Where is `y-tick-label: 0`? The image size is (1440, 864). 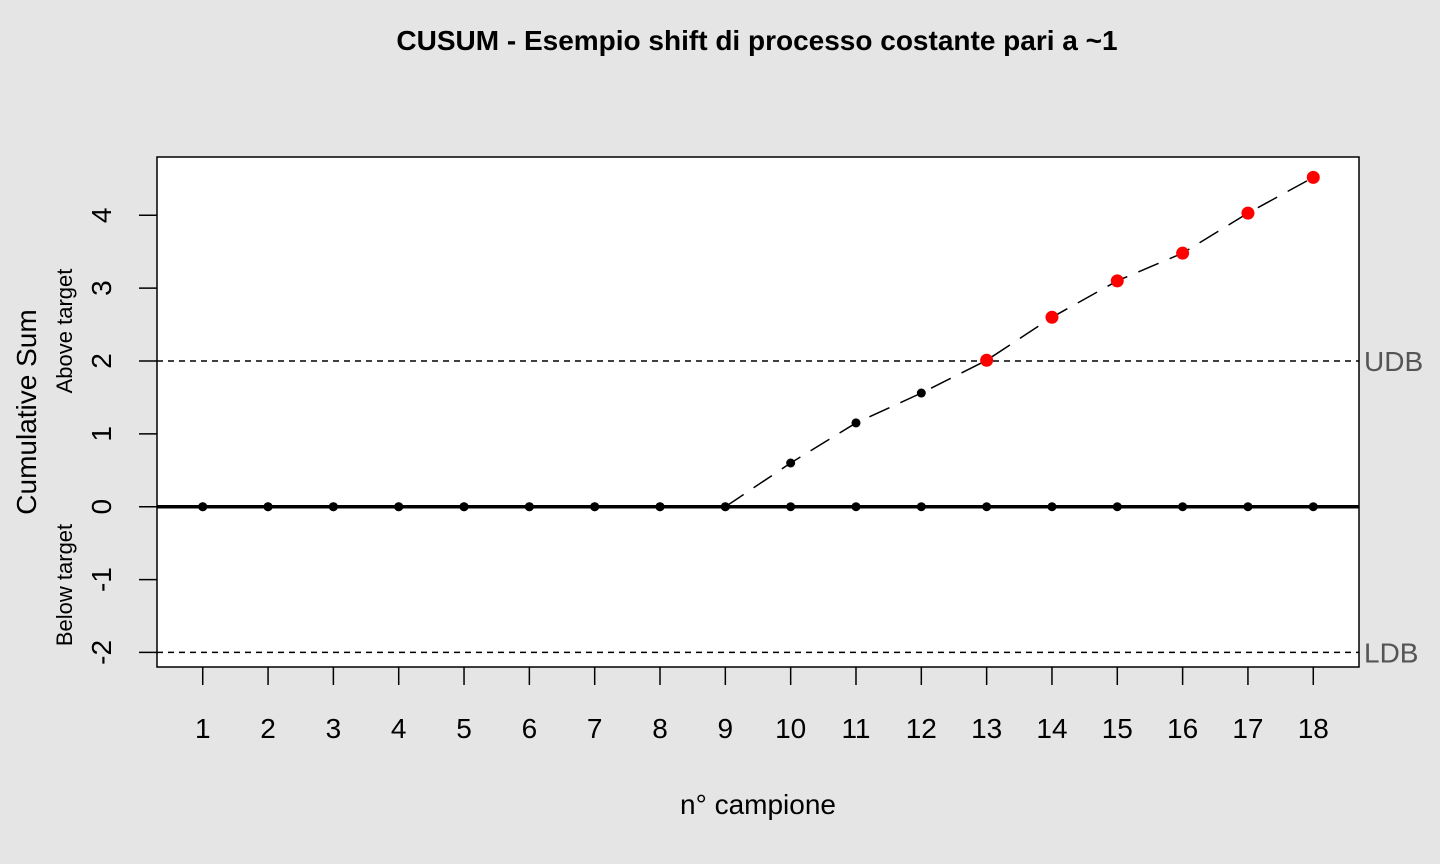 y-tick-label: 0 is located at coordinates (101, 507).